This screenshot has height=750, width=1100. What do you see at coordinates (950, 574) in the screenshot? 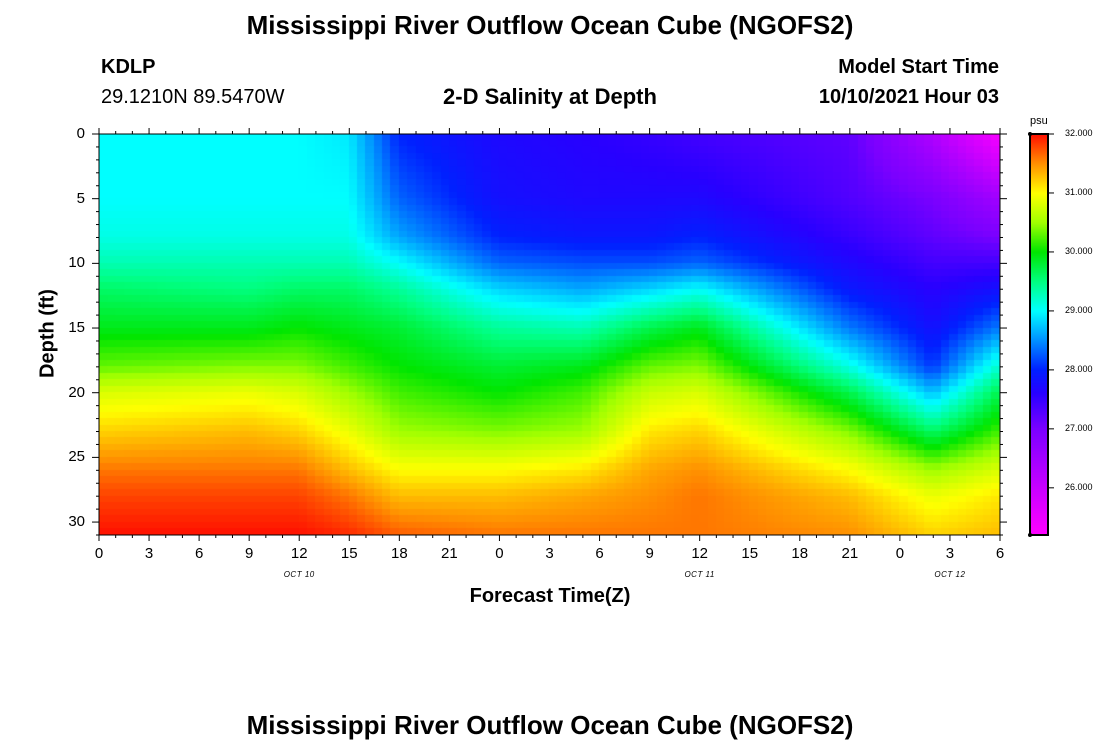
I see `date-label: OCT 12` at bounding box center [950, 574].